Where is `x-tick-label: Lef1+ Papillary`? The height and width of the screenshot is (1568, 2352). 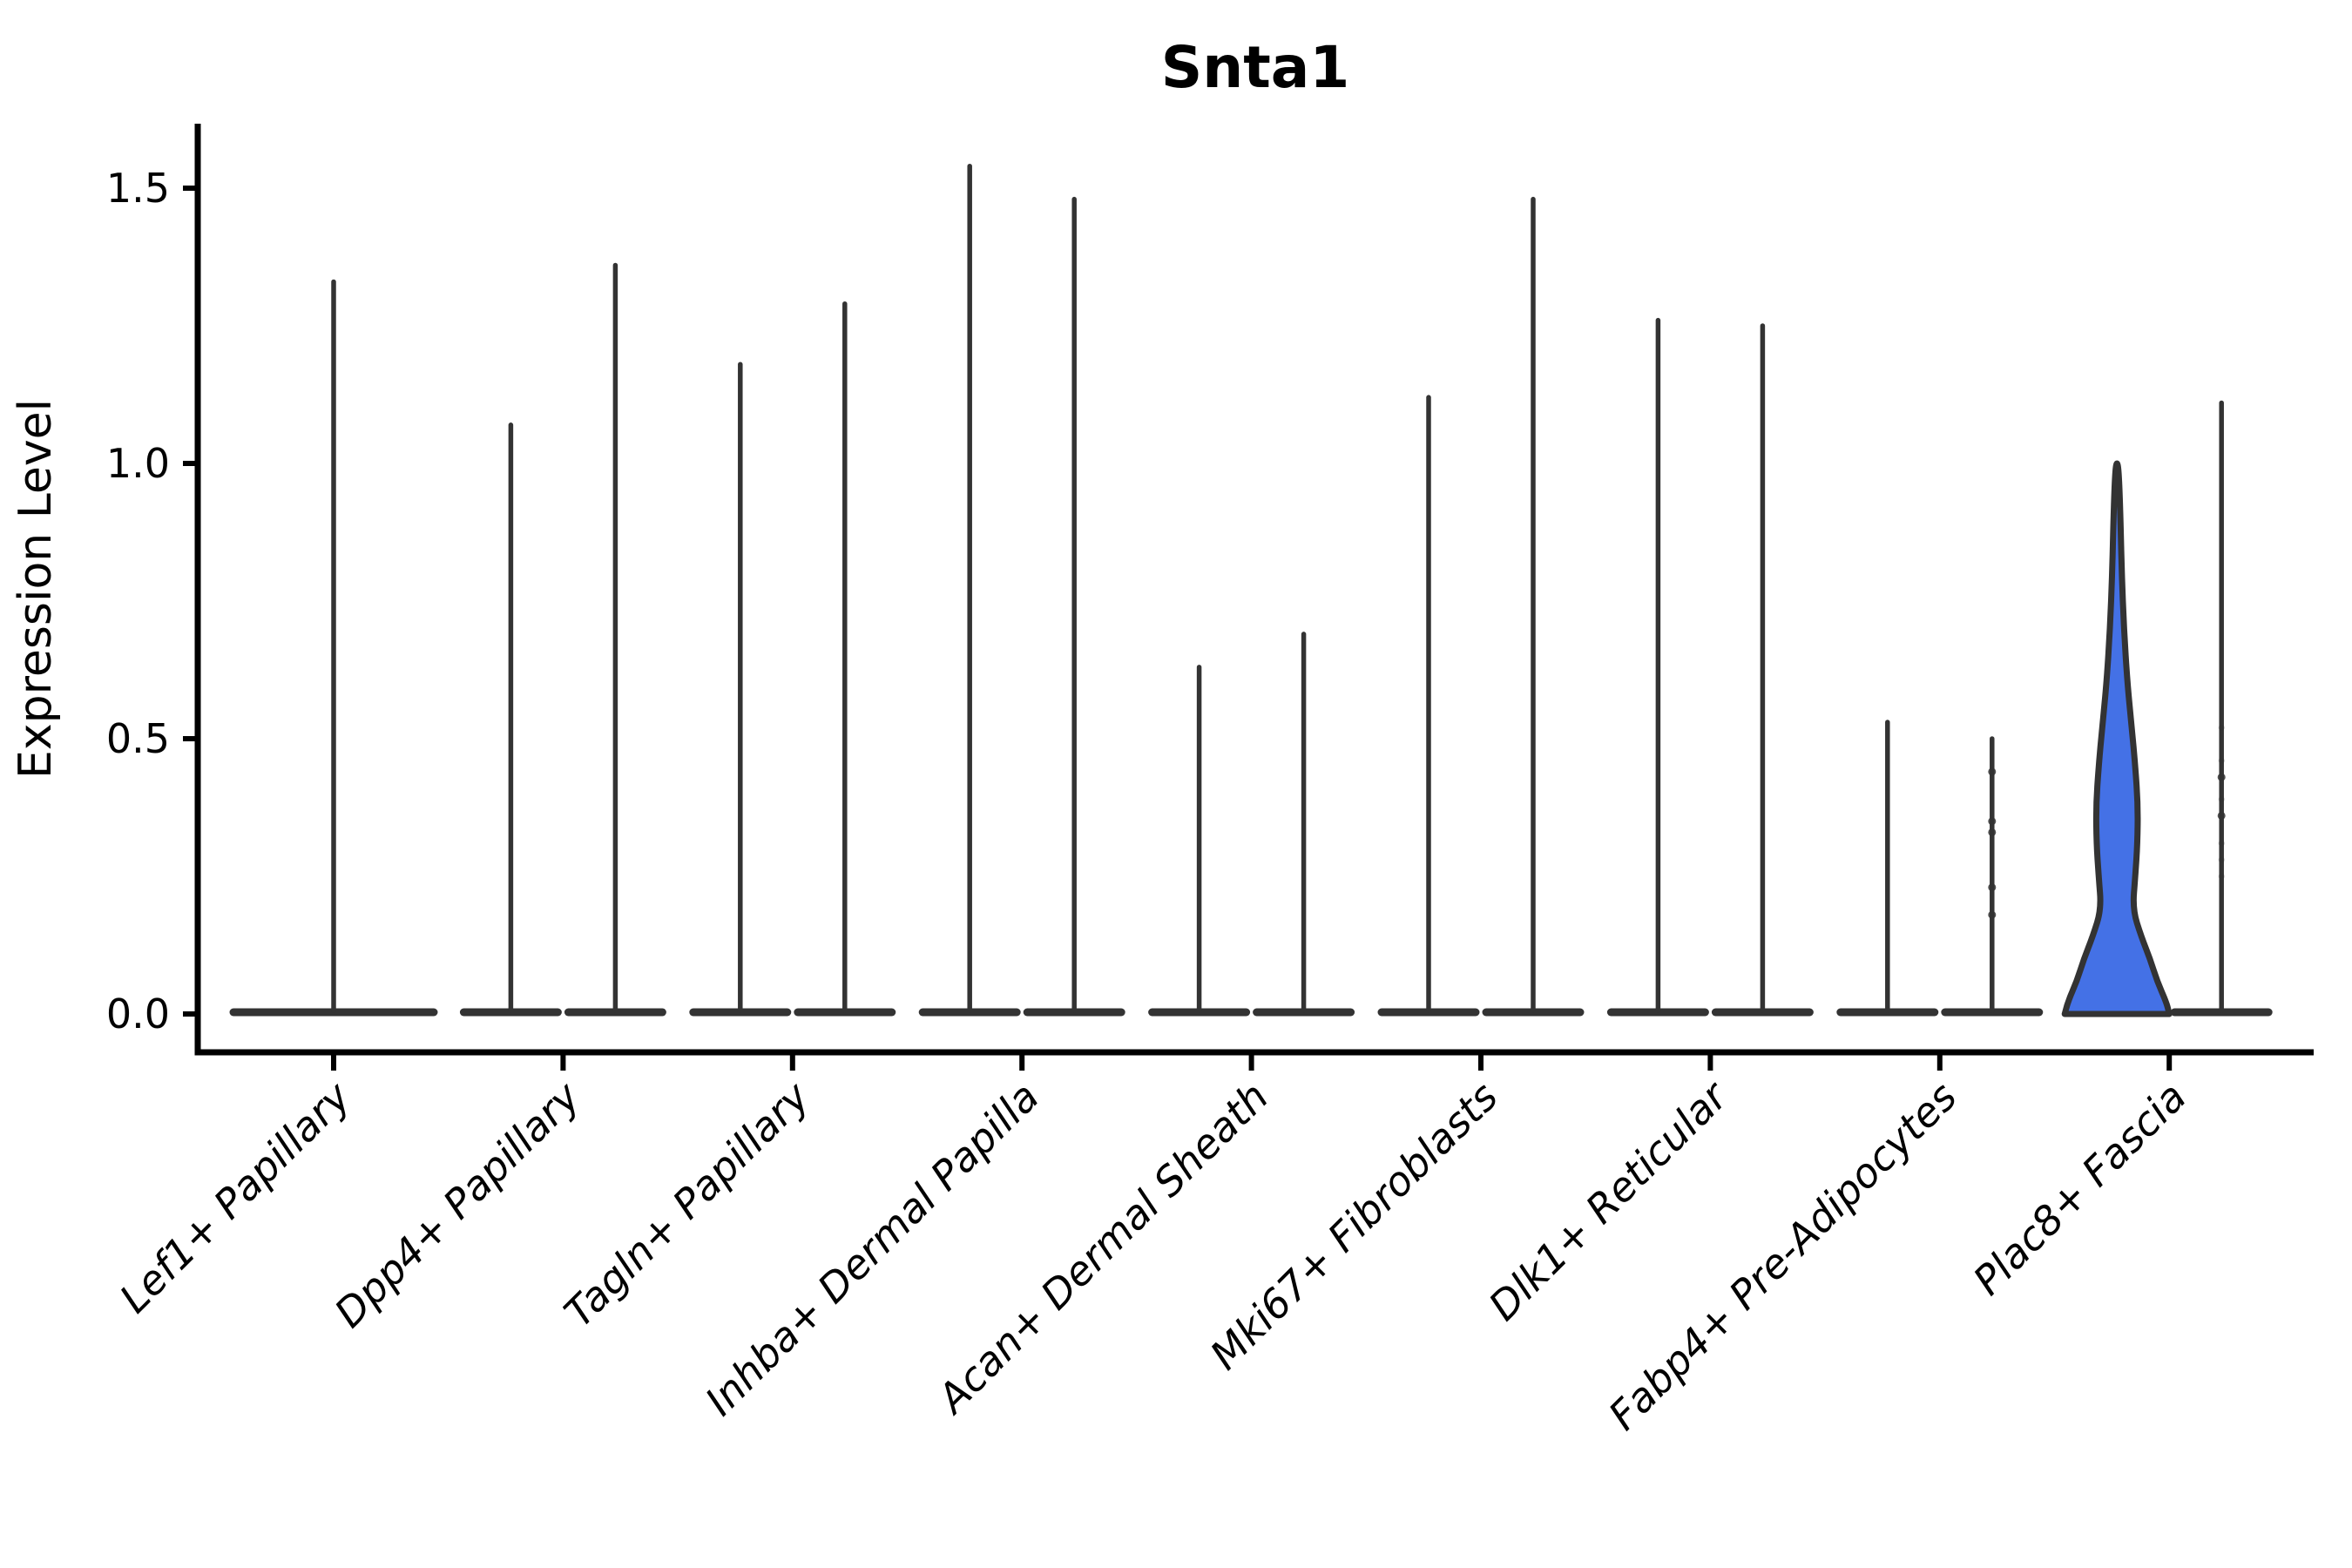
x-tick-label: Lef1+ Papillary is located at coordinates (235, 1196).